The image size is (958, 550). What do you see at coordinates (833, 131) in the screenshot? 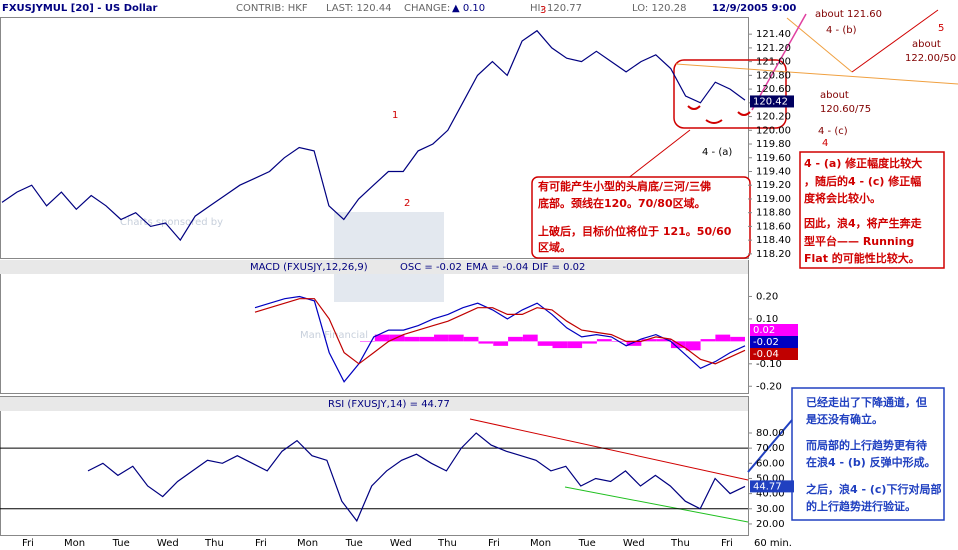
I see `wave-note: 4 - (c)` at bounding box center [833, 131].